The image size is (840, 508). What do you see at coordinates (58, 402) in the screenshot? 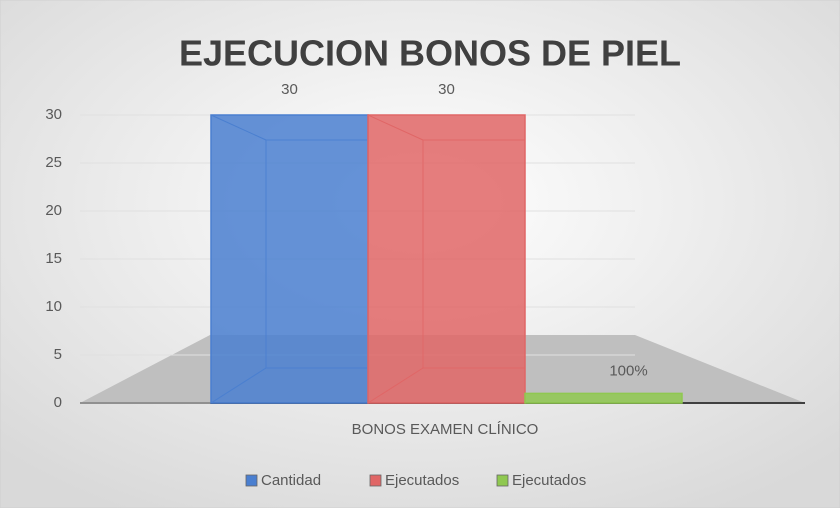
I see `y-tick-label: 0` at bounding box center [58, 402].